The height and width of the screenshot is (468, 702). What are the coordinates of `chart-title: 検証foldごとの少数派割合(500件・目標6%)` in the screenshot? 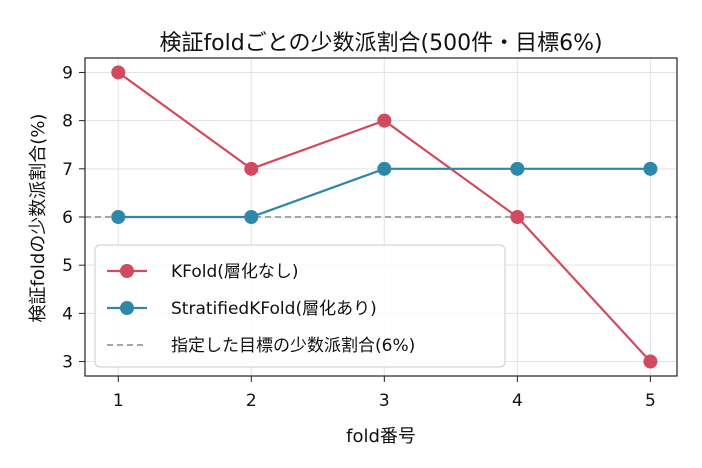 It's located at (380, 43).